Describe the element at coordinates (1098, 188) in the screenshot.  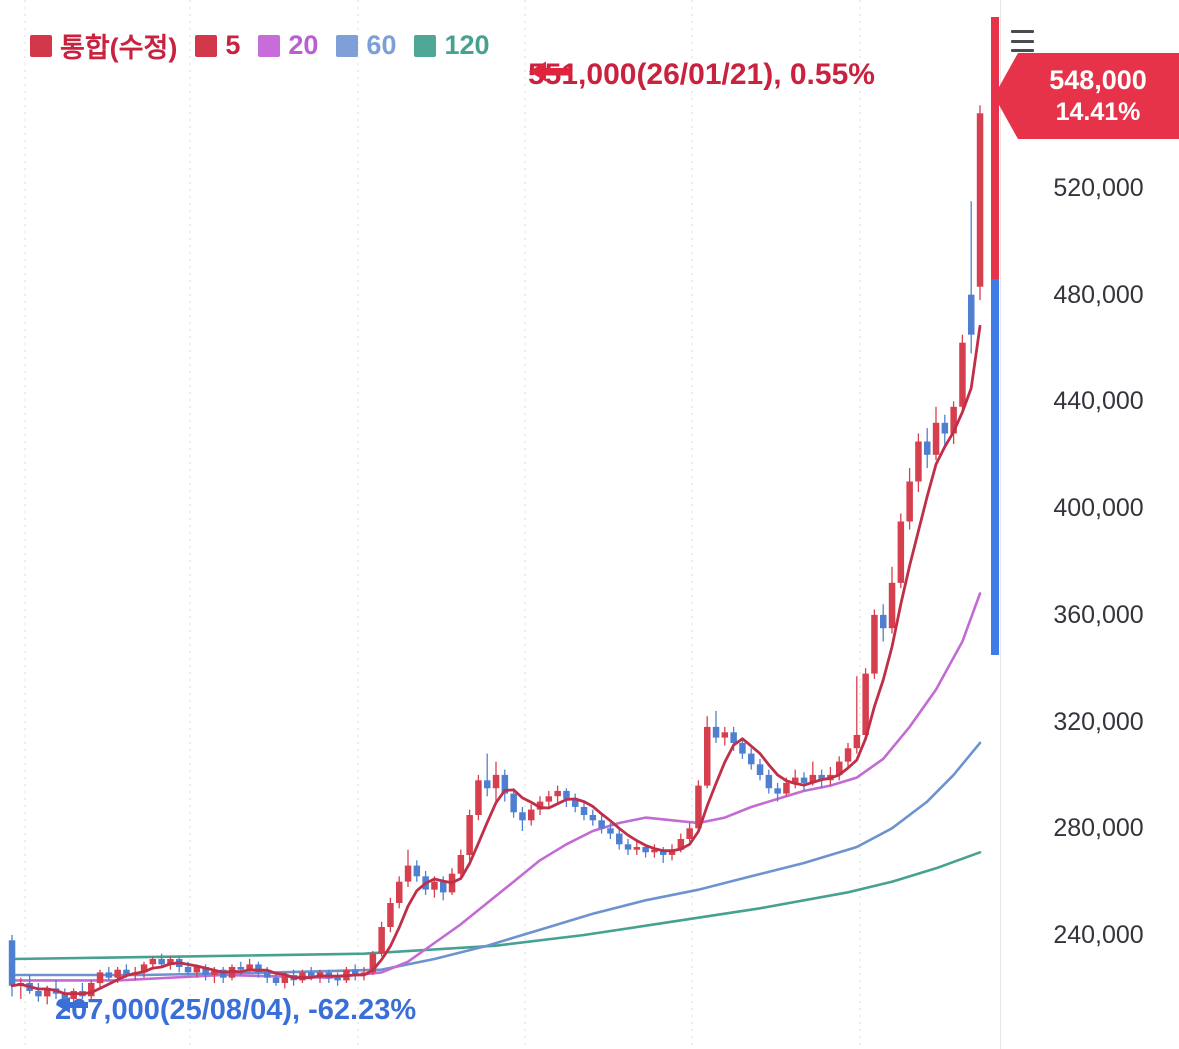
I see `y-axis-label: 520,000` at that location.